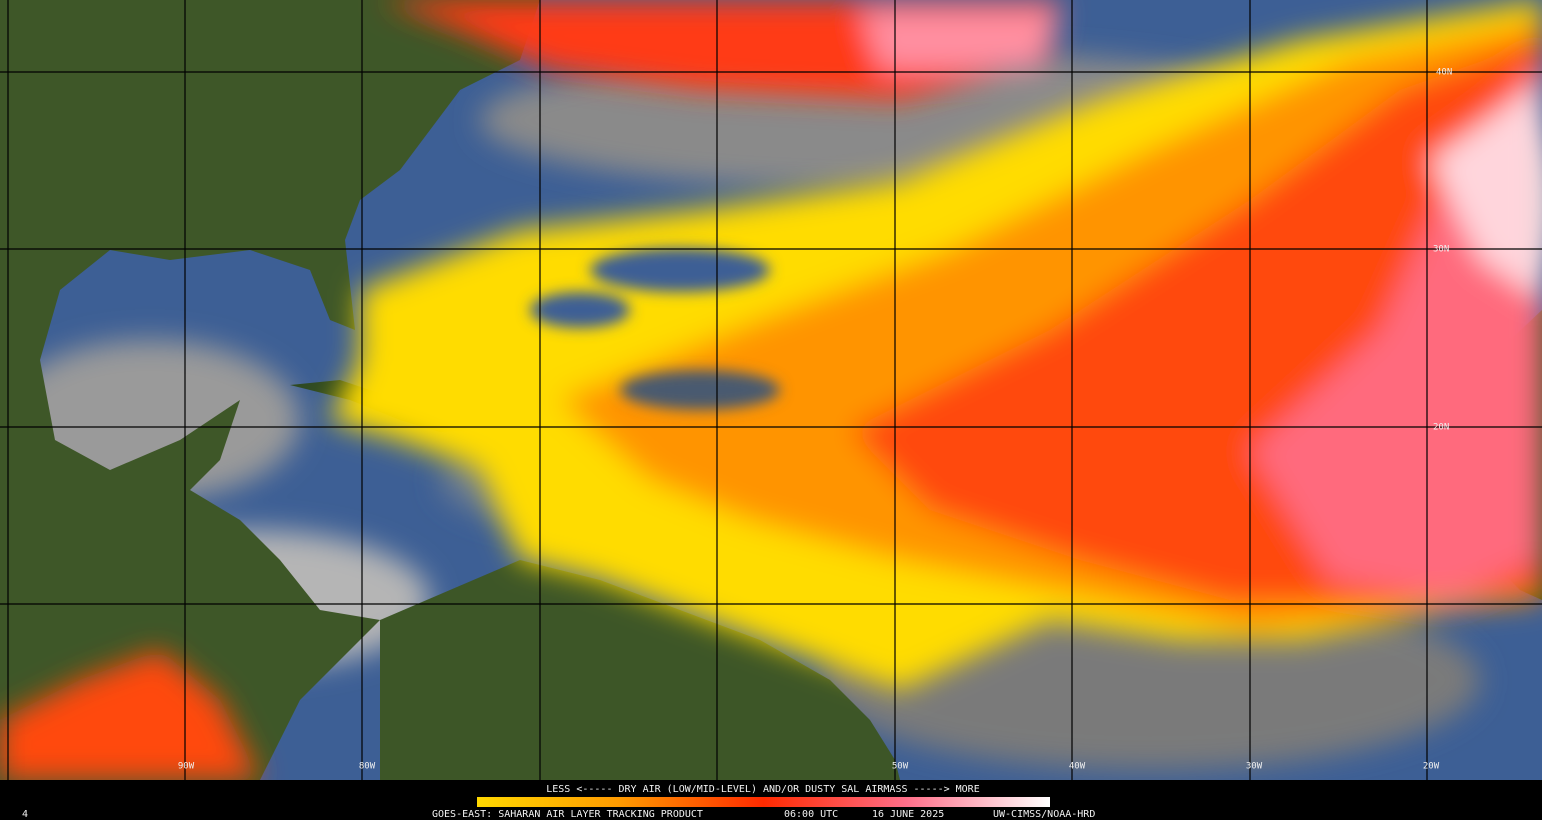 The image size is (1542, 820). I want to click on time: 06:00 UTC, so click(811, 814).